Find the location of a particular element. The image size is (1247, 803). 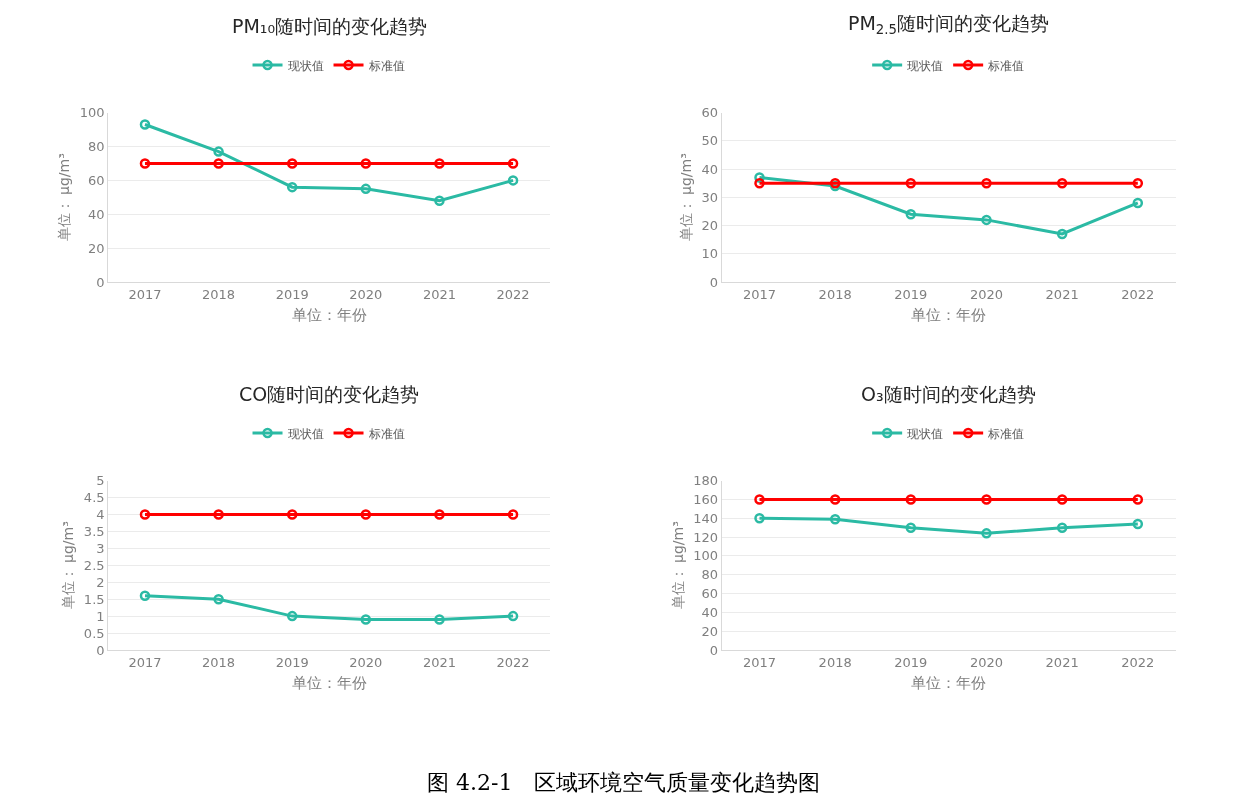

y-tick-label: 30 is located at coordinates (710, 197).